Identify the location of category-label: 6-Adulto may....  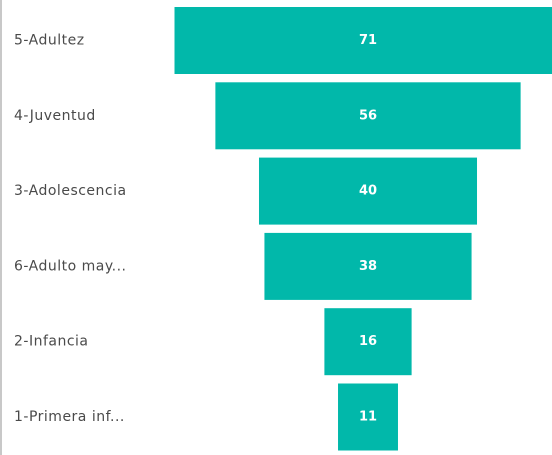
(70, 266).